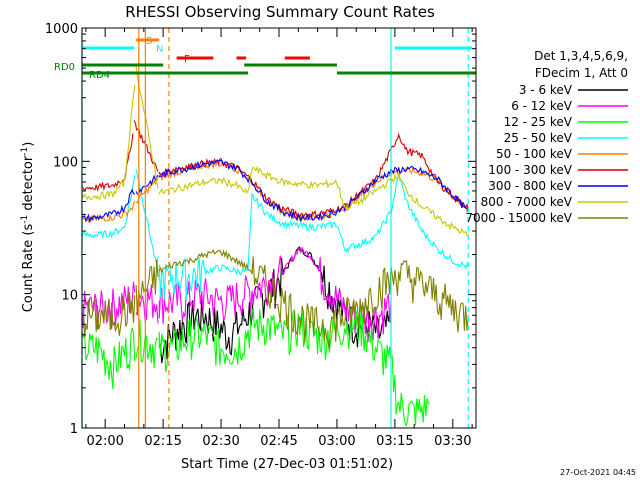  What do you see at coordinates (278, 441) in the screenshot?
I see `x-tick-label-3: 02:45` at bounding box center [278, 441].